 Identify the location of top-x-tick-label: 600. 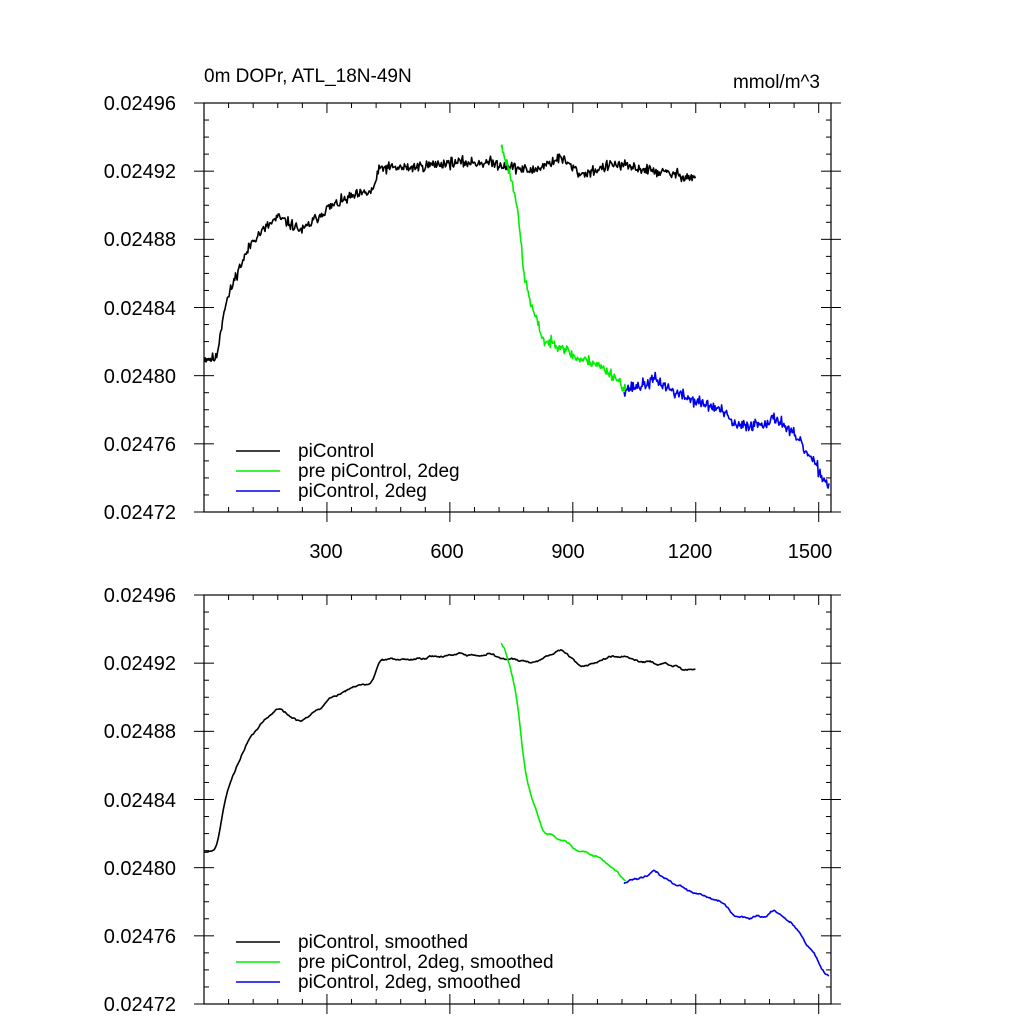
(446, 552).